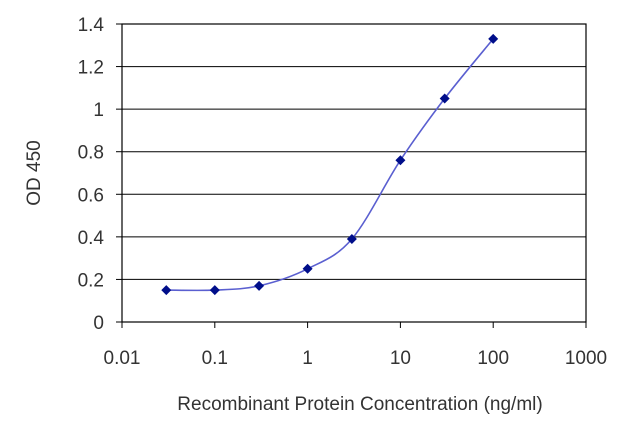 The image size is (640, 427). Describe the element at coordinates (91, 238) in the screenshot. I see `y-tick-label: 0.4` at that location.